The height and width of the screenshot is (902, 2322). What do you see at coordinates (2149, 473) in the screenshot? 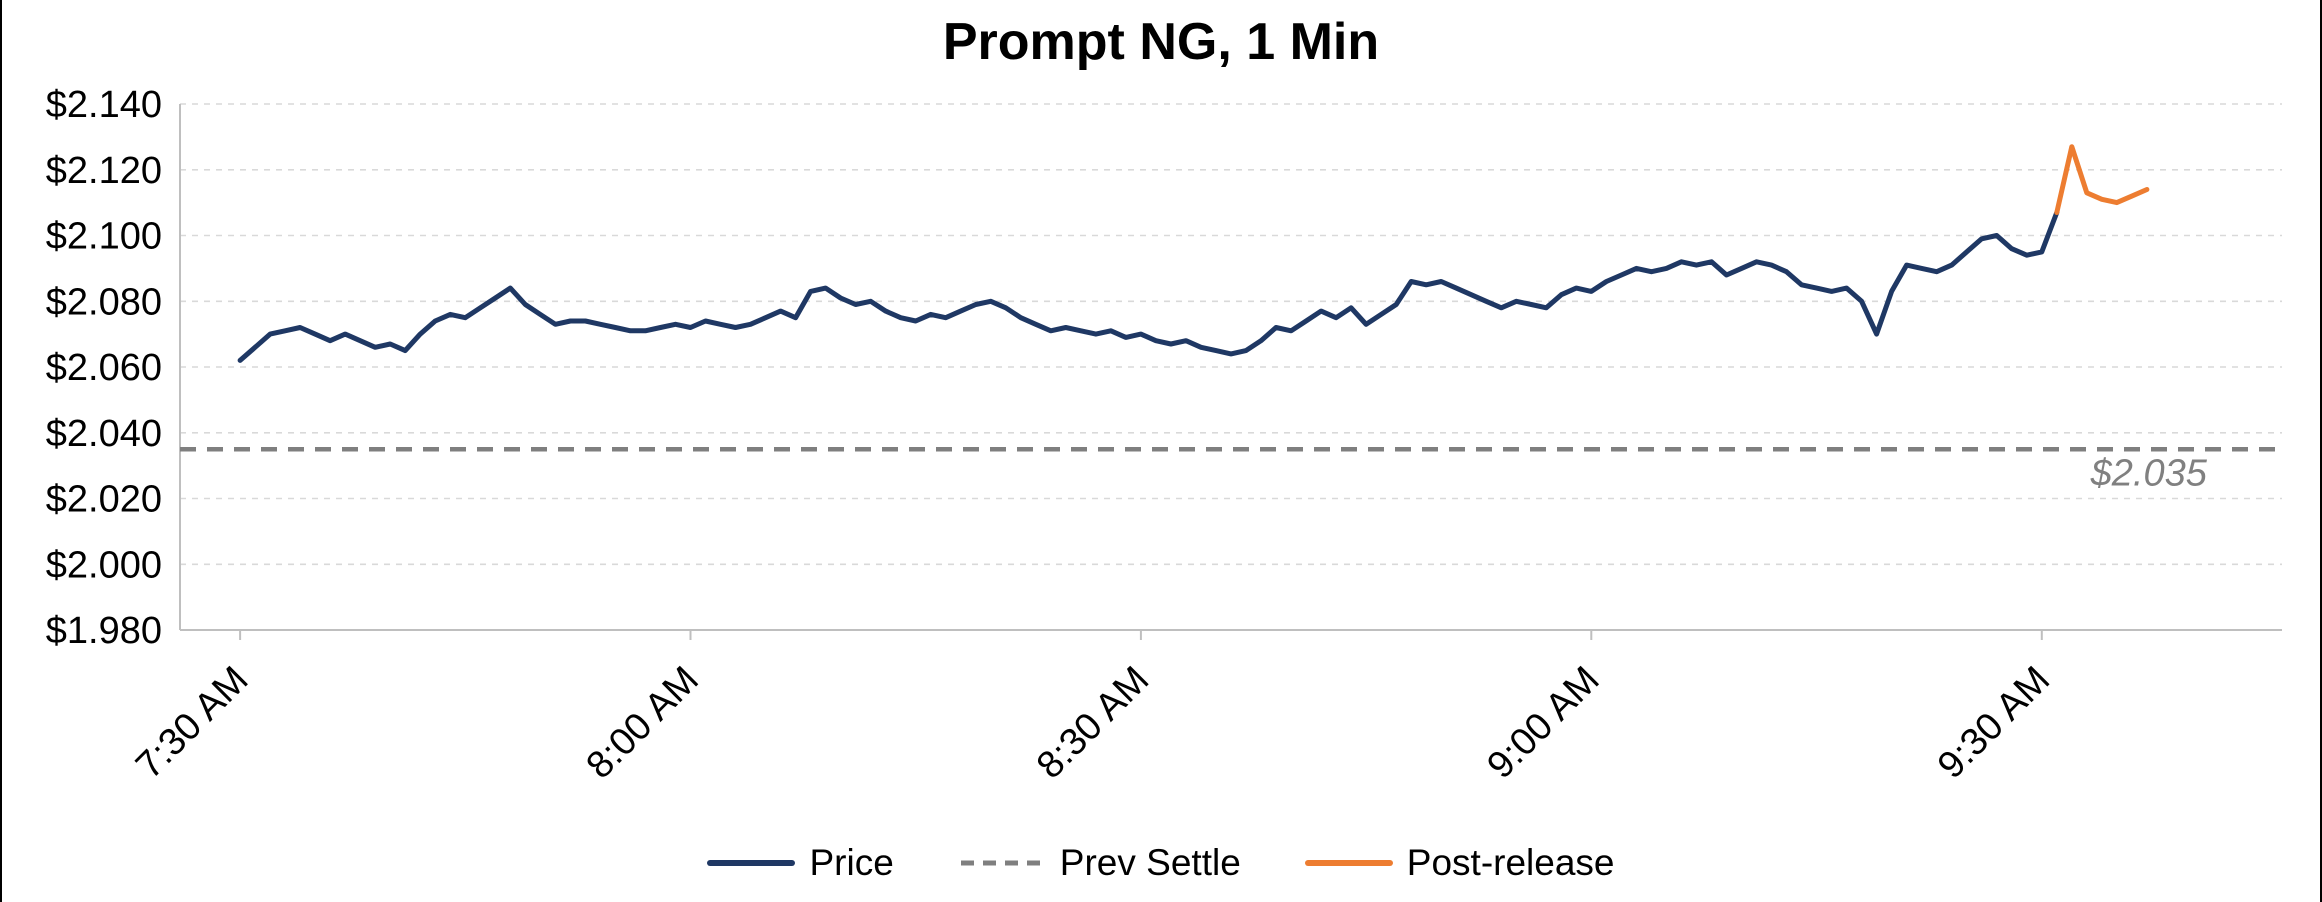
I see `prev-settle-annotation: $2.035` at bounding box center [2149, 473].